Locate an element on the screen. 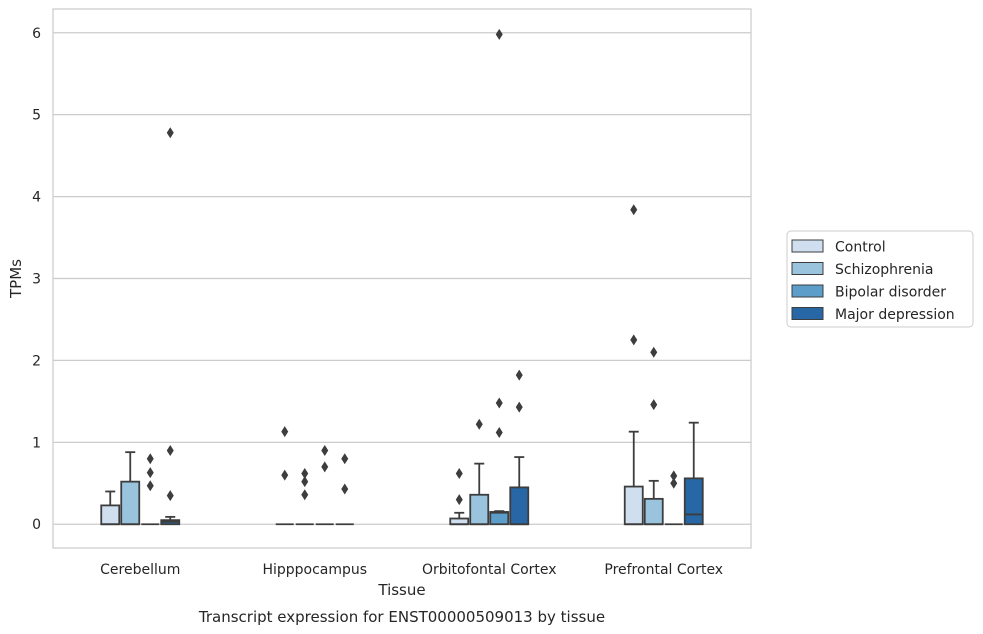 The width and height of the screenshot is (983, 634). legend-label: Bipolar disorder is located at coordinates (890, 293).